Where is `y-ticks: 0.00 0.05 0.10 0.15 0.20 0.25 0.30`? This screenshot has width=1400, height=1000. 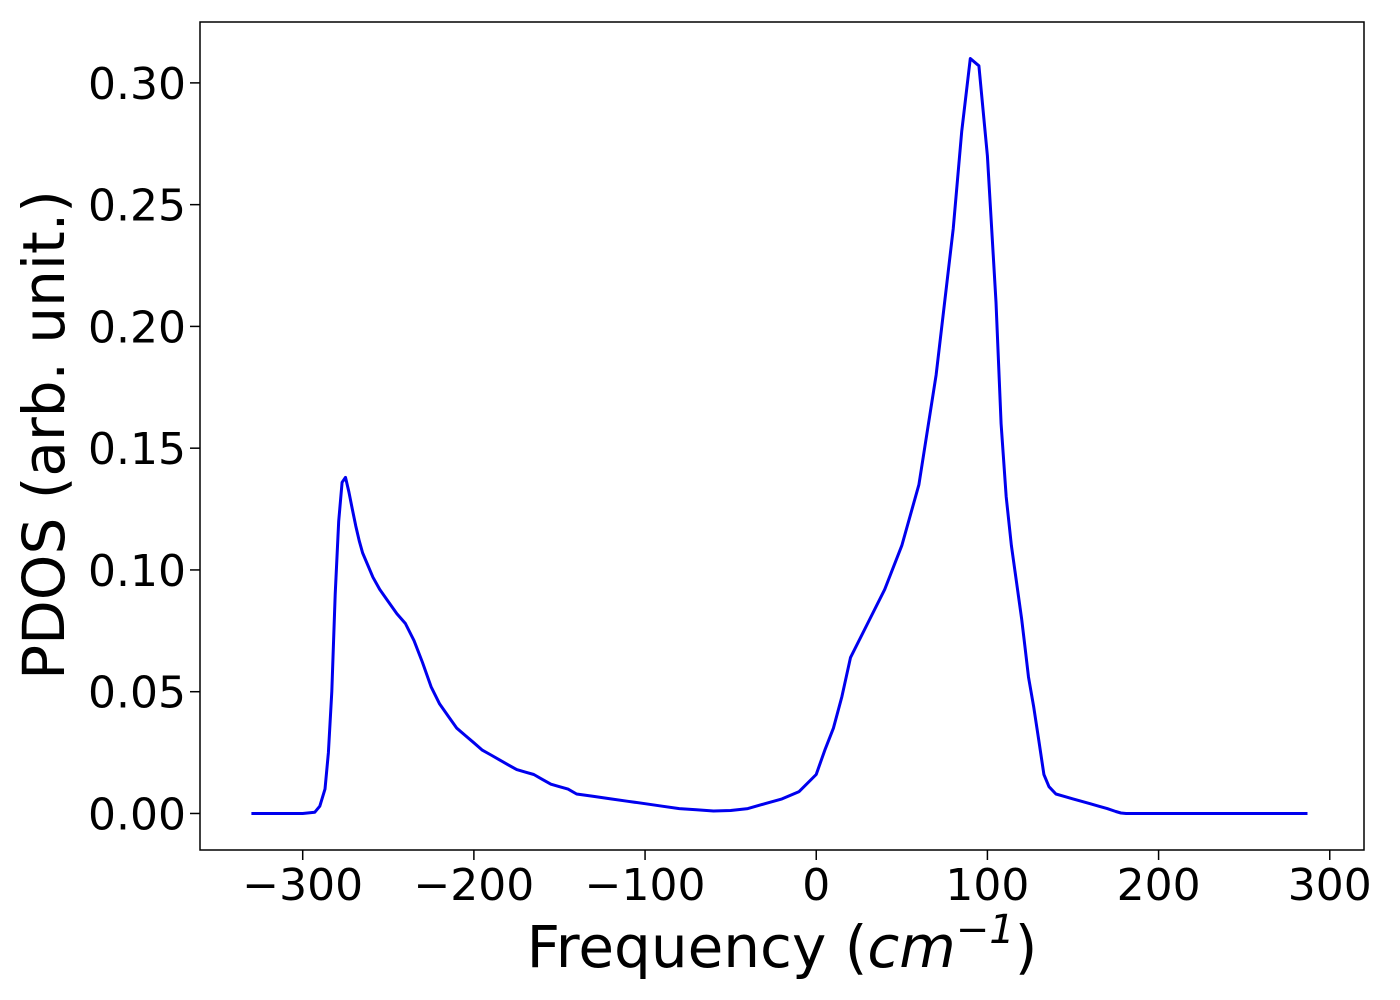
y-ticks: 0.00 0.05 0.10 0.15 0.20 0.25 0.30 is located at coordinates (144, 449).